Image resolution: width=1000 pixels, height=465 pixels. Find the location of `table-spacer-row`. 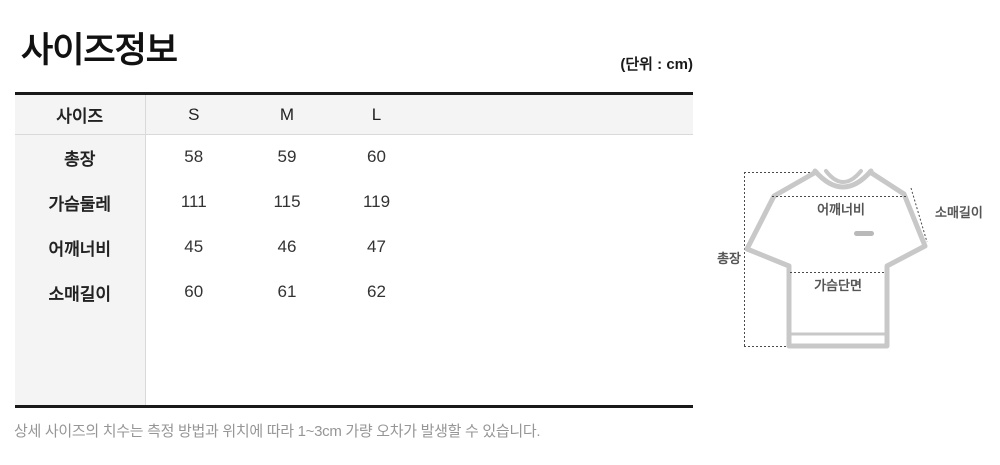

table-spacer-row is located at coordinates (354, 360).